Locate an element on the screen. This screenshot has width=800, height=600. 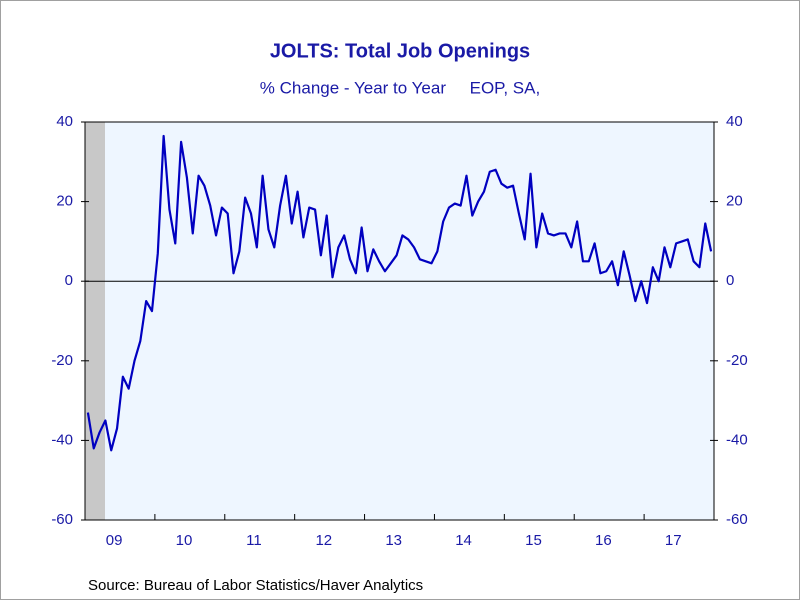
y2-tick-label: 20 is located at coordinates (734, 201).